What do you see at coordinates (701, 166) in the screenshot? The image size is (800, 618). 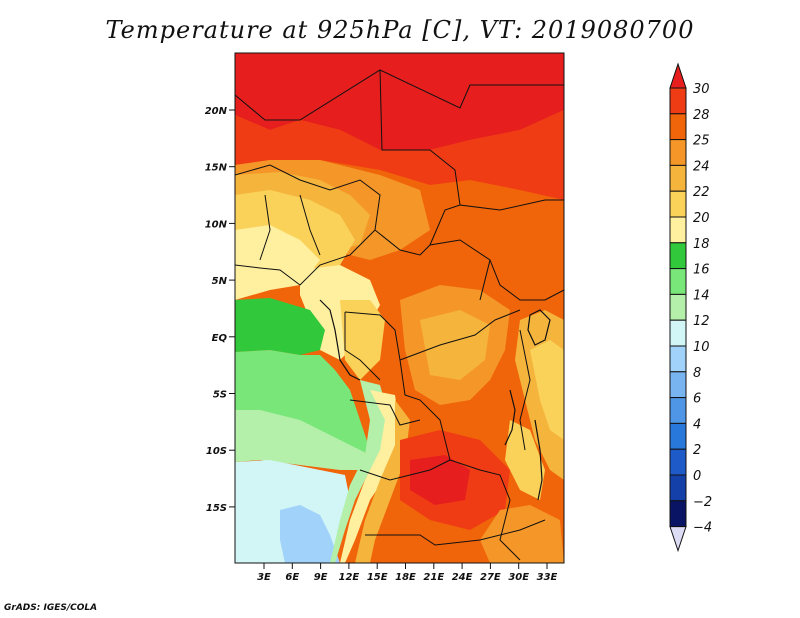 I see `colorbar-label: 24` at bounding box center [701, 166].